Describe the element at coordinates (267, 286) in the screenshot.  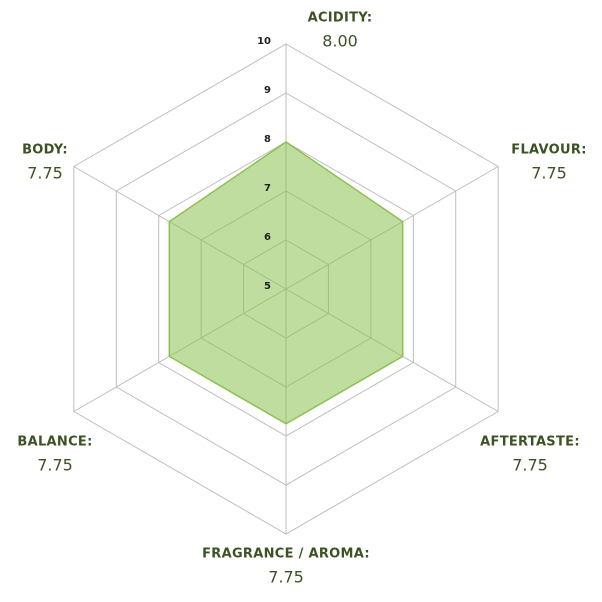
I see `tick-label: 5` at that location.